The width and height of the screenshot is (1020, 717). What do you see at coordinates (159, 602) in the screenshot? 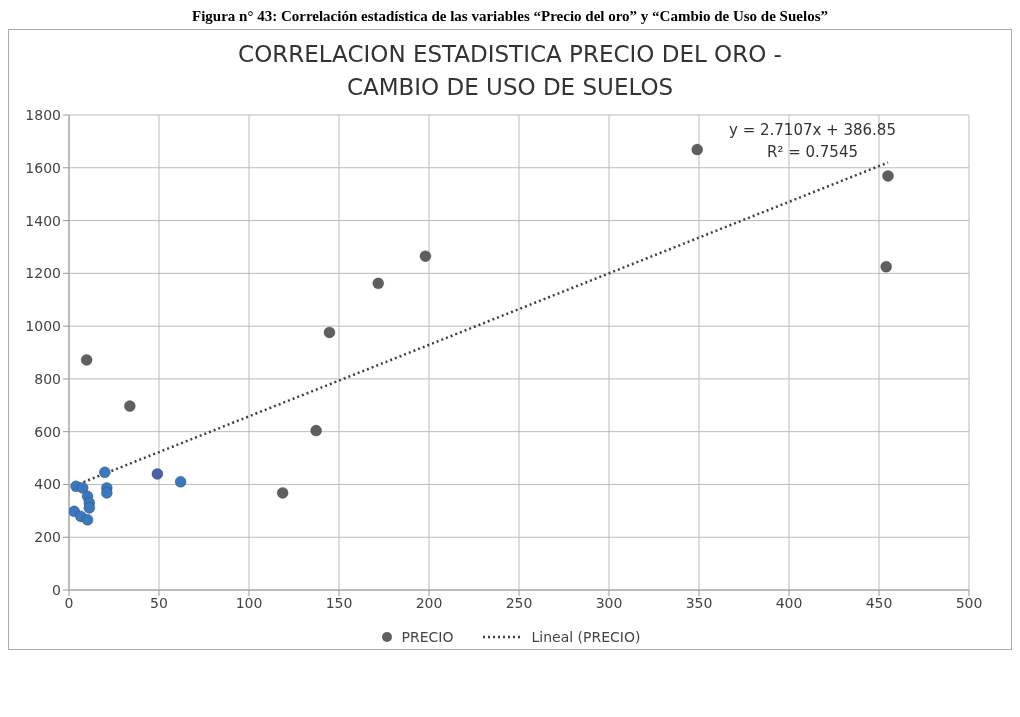
I see `x-tick-label: 50` at bounding box center [159, 602].